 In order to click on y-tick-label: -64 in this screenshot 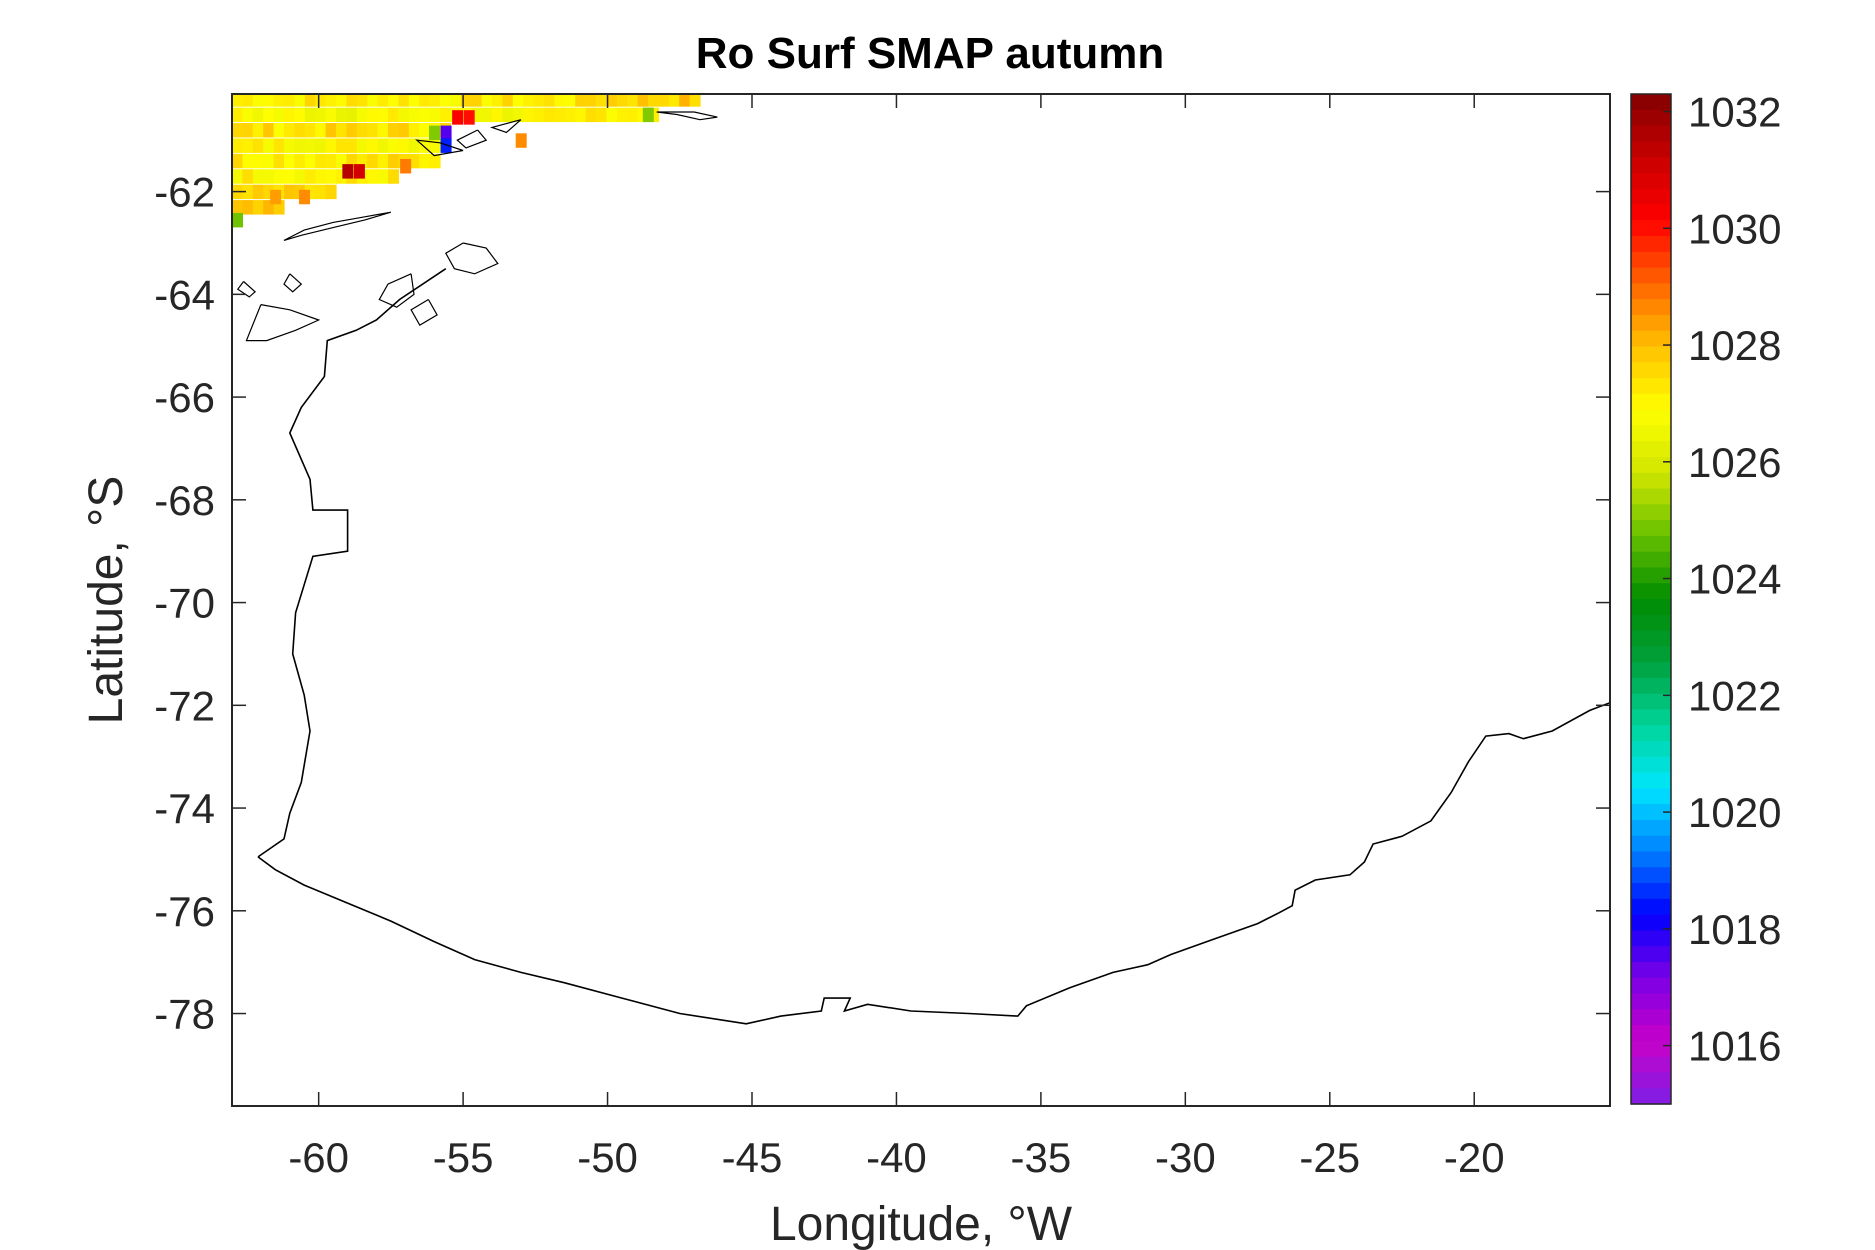, I will do `click(184, 294)`.